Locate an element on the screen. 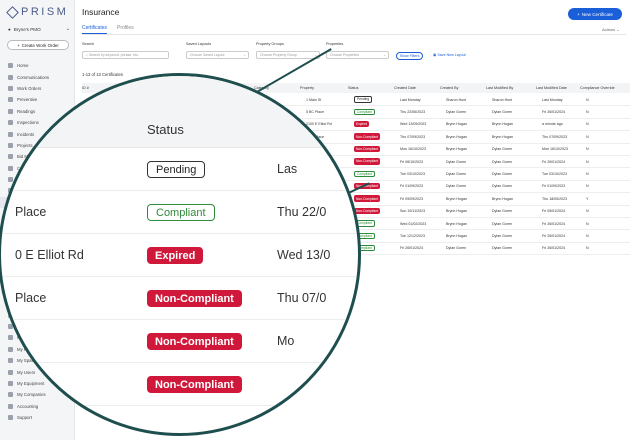 The image size is (630, 440). cell-mod-date: Mon 16/10/2023 is located at coordinates (555, 149).